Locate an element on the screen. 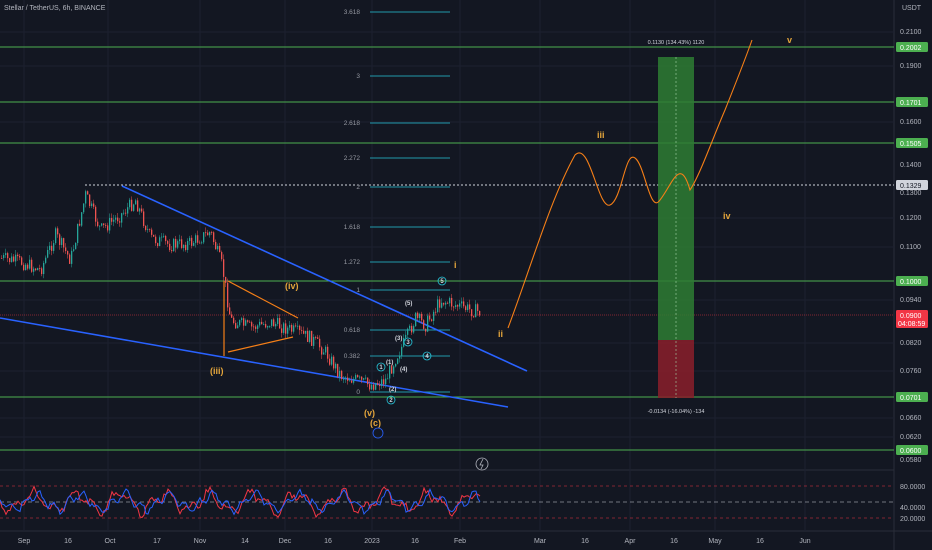 The height and width of the screenshot is (550, 932). price-tick: 0.0940 is located at coordinates (911, 300).